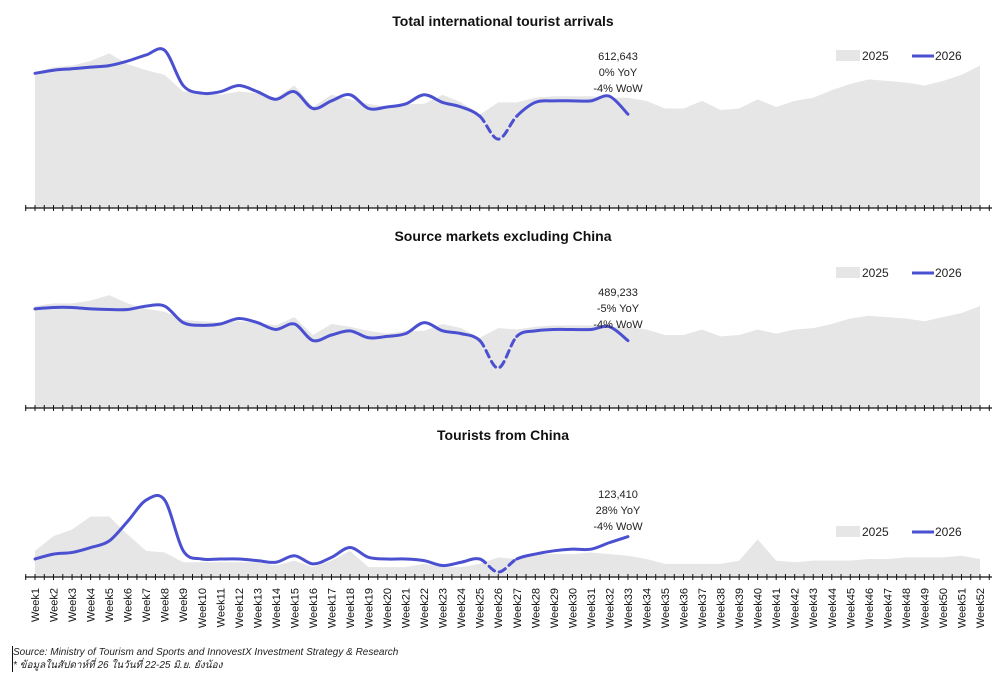 The height and width of the screenshot is (684, 1006). I want to click on x-tick-label: Week39, so click(740, 608).